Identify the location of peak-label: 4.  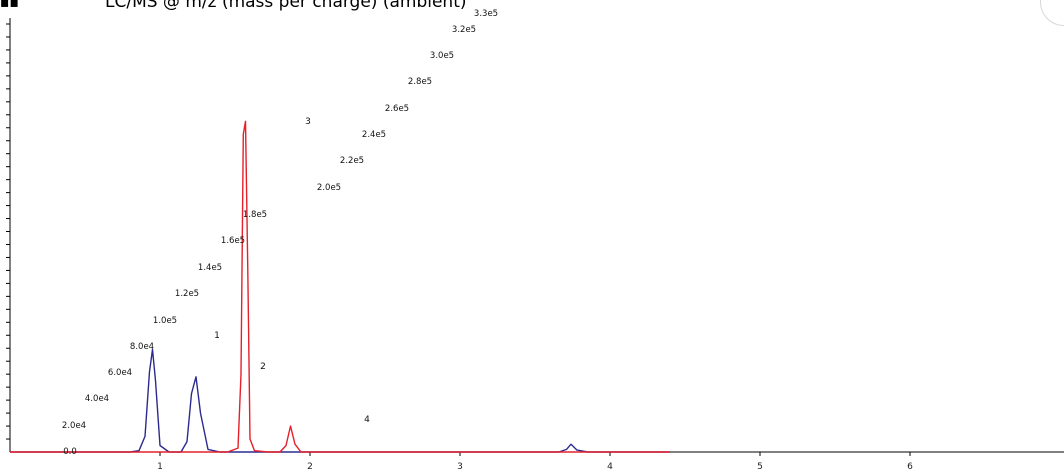
(367, 420).